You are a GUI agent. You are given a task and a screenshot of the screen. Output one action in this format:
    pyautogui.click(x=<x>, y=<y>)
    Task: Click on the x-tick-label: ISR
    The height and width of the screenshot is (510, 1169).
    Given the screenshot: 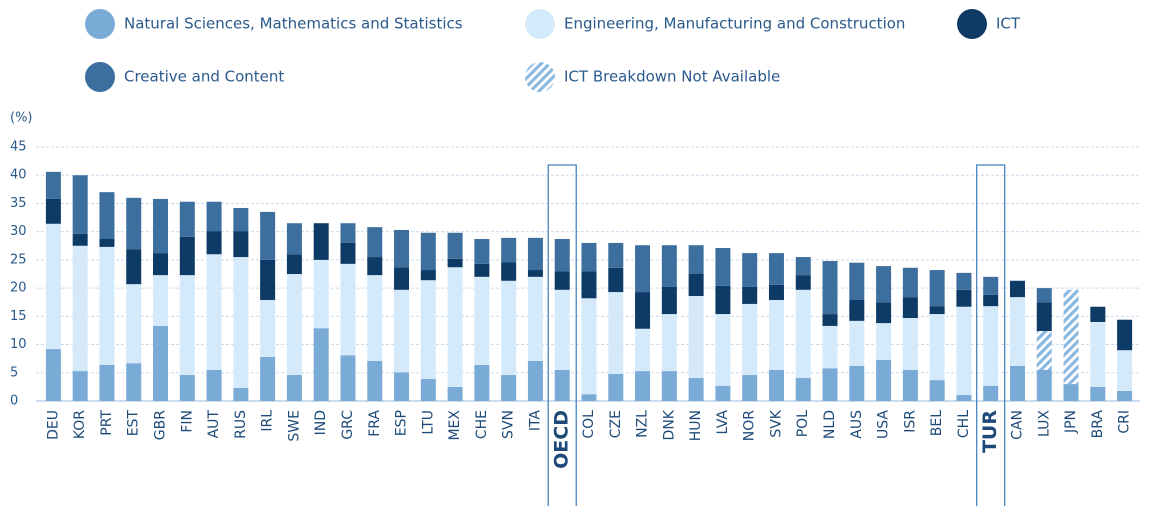 What is the action you would take?
    pyautogui.click(x=910, y=421)
    